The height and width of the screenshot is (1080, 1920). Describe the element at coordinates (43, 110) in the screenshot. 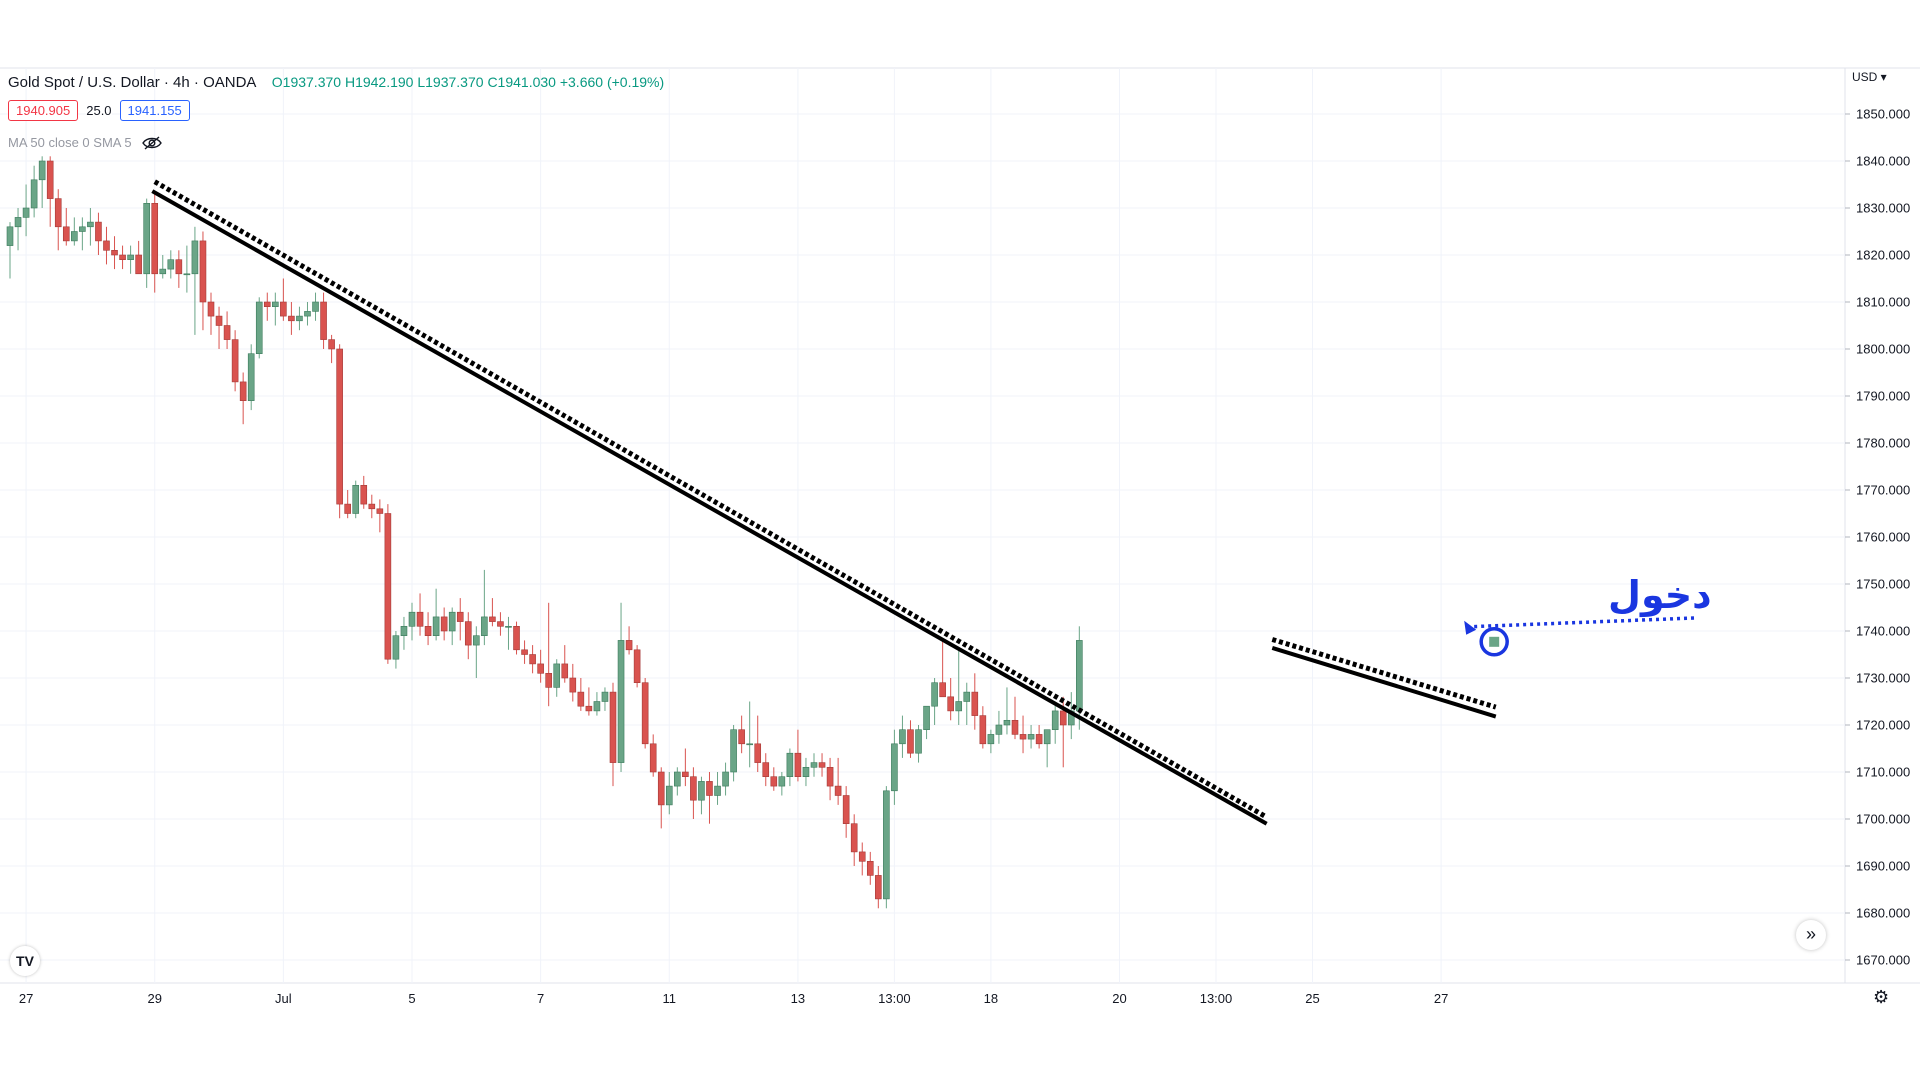

I see `bid-price-button: 1940.905` at that location.